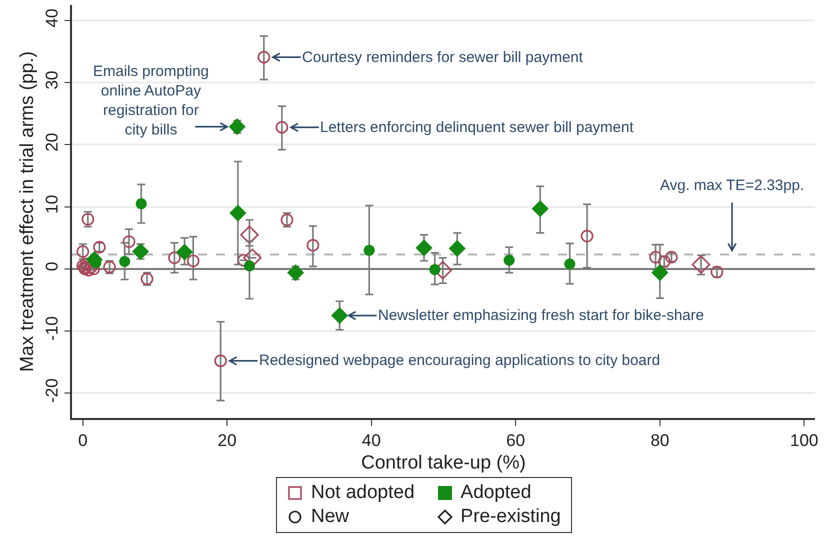  Describe the element at coordinates (510, 517) in the screenshot. I see `text: Pre-existing` at that location.